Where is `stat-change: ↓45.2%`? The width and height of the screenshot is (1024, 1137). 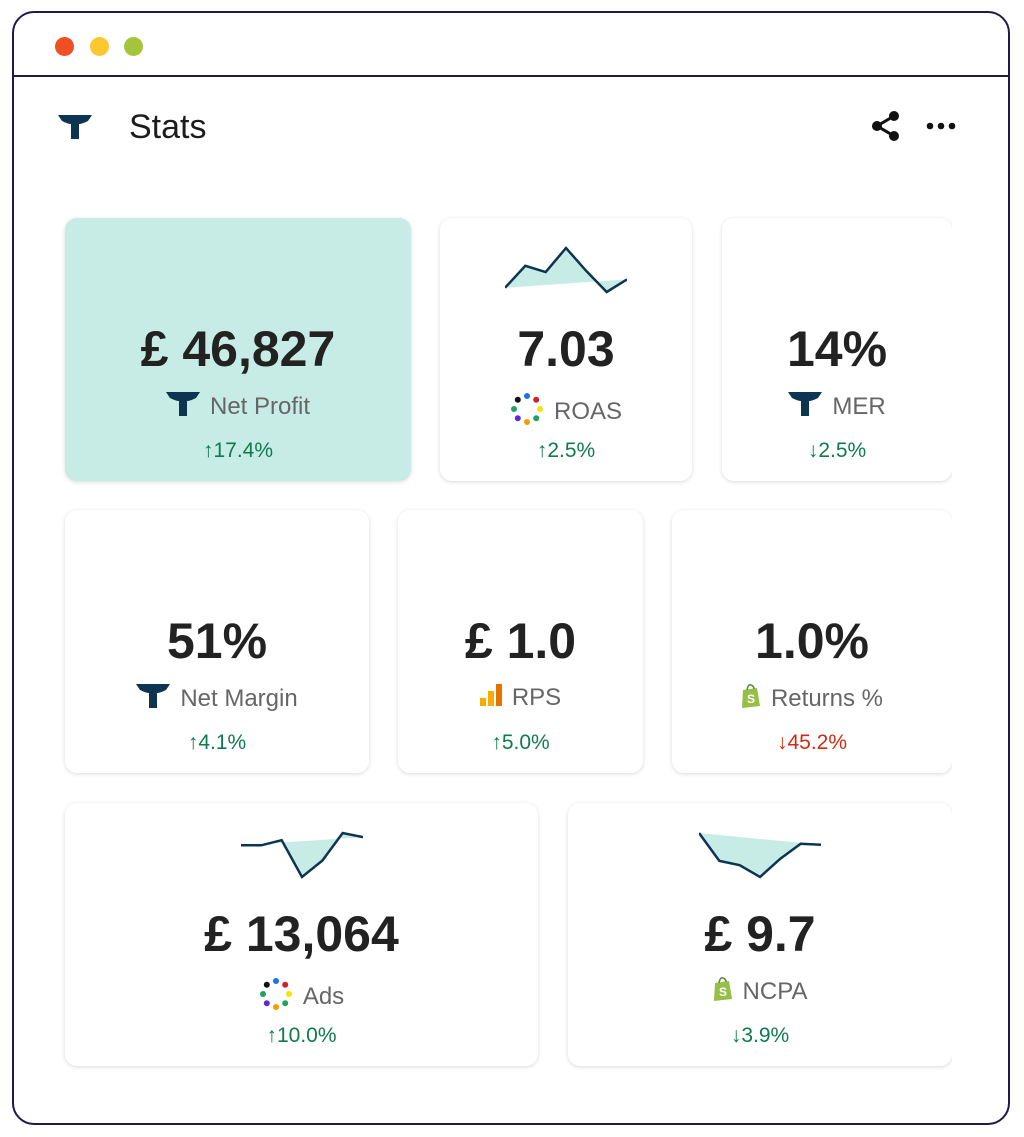 stat-change: ↓45.2% is located at coordinates (812, 742).